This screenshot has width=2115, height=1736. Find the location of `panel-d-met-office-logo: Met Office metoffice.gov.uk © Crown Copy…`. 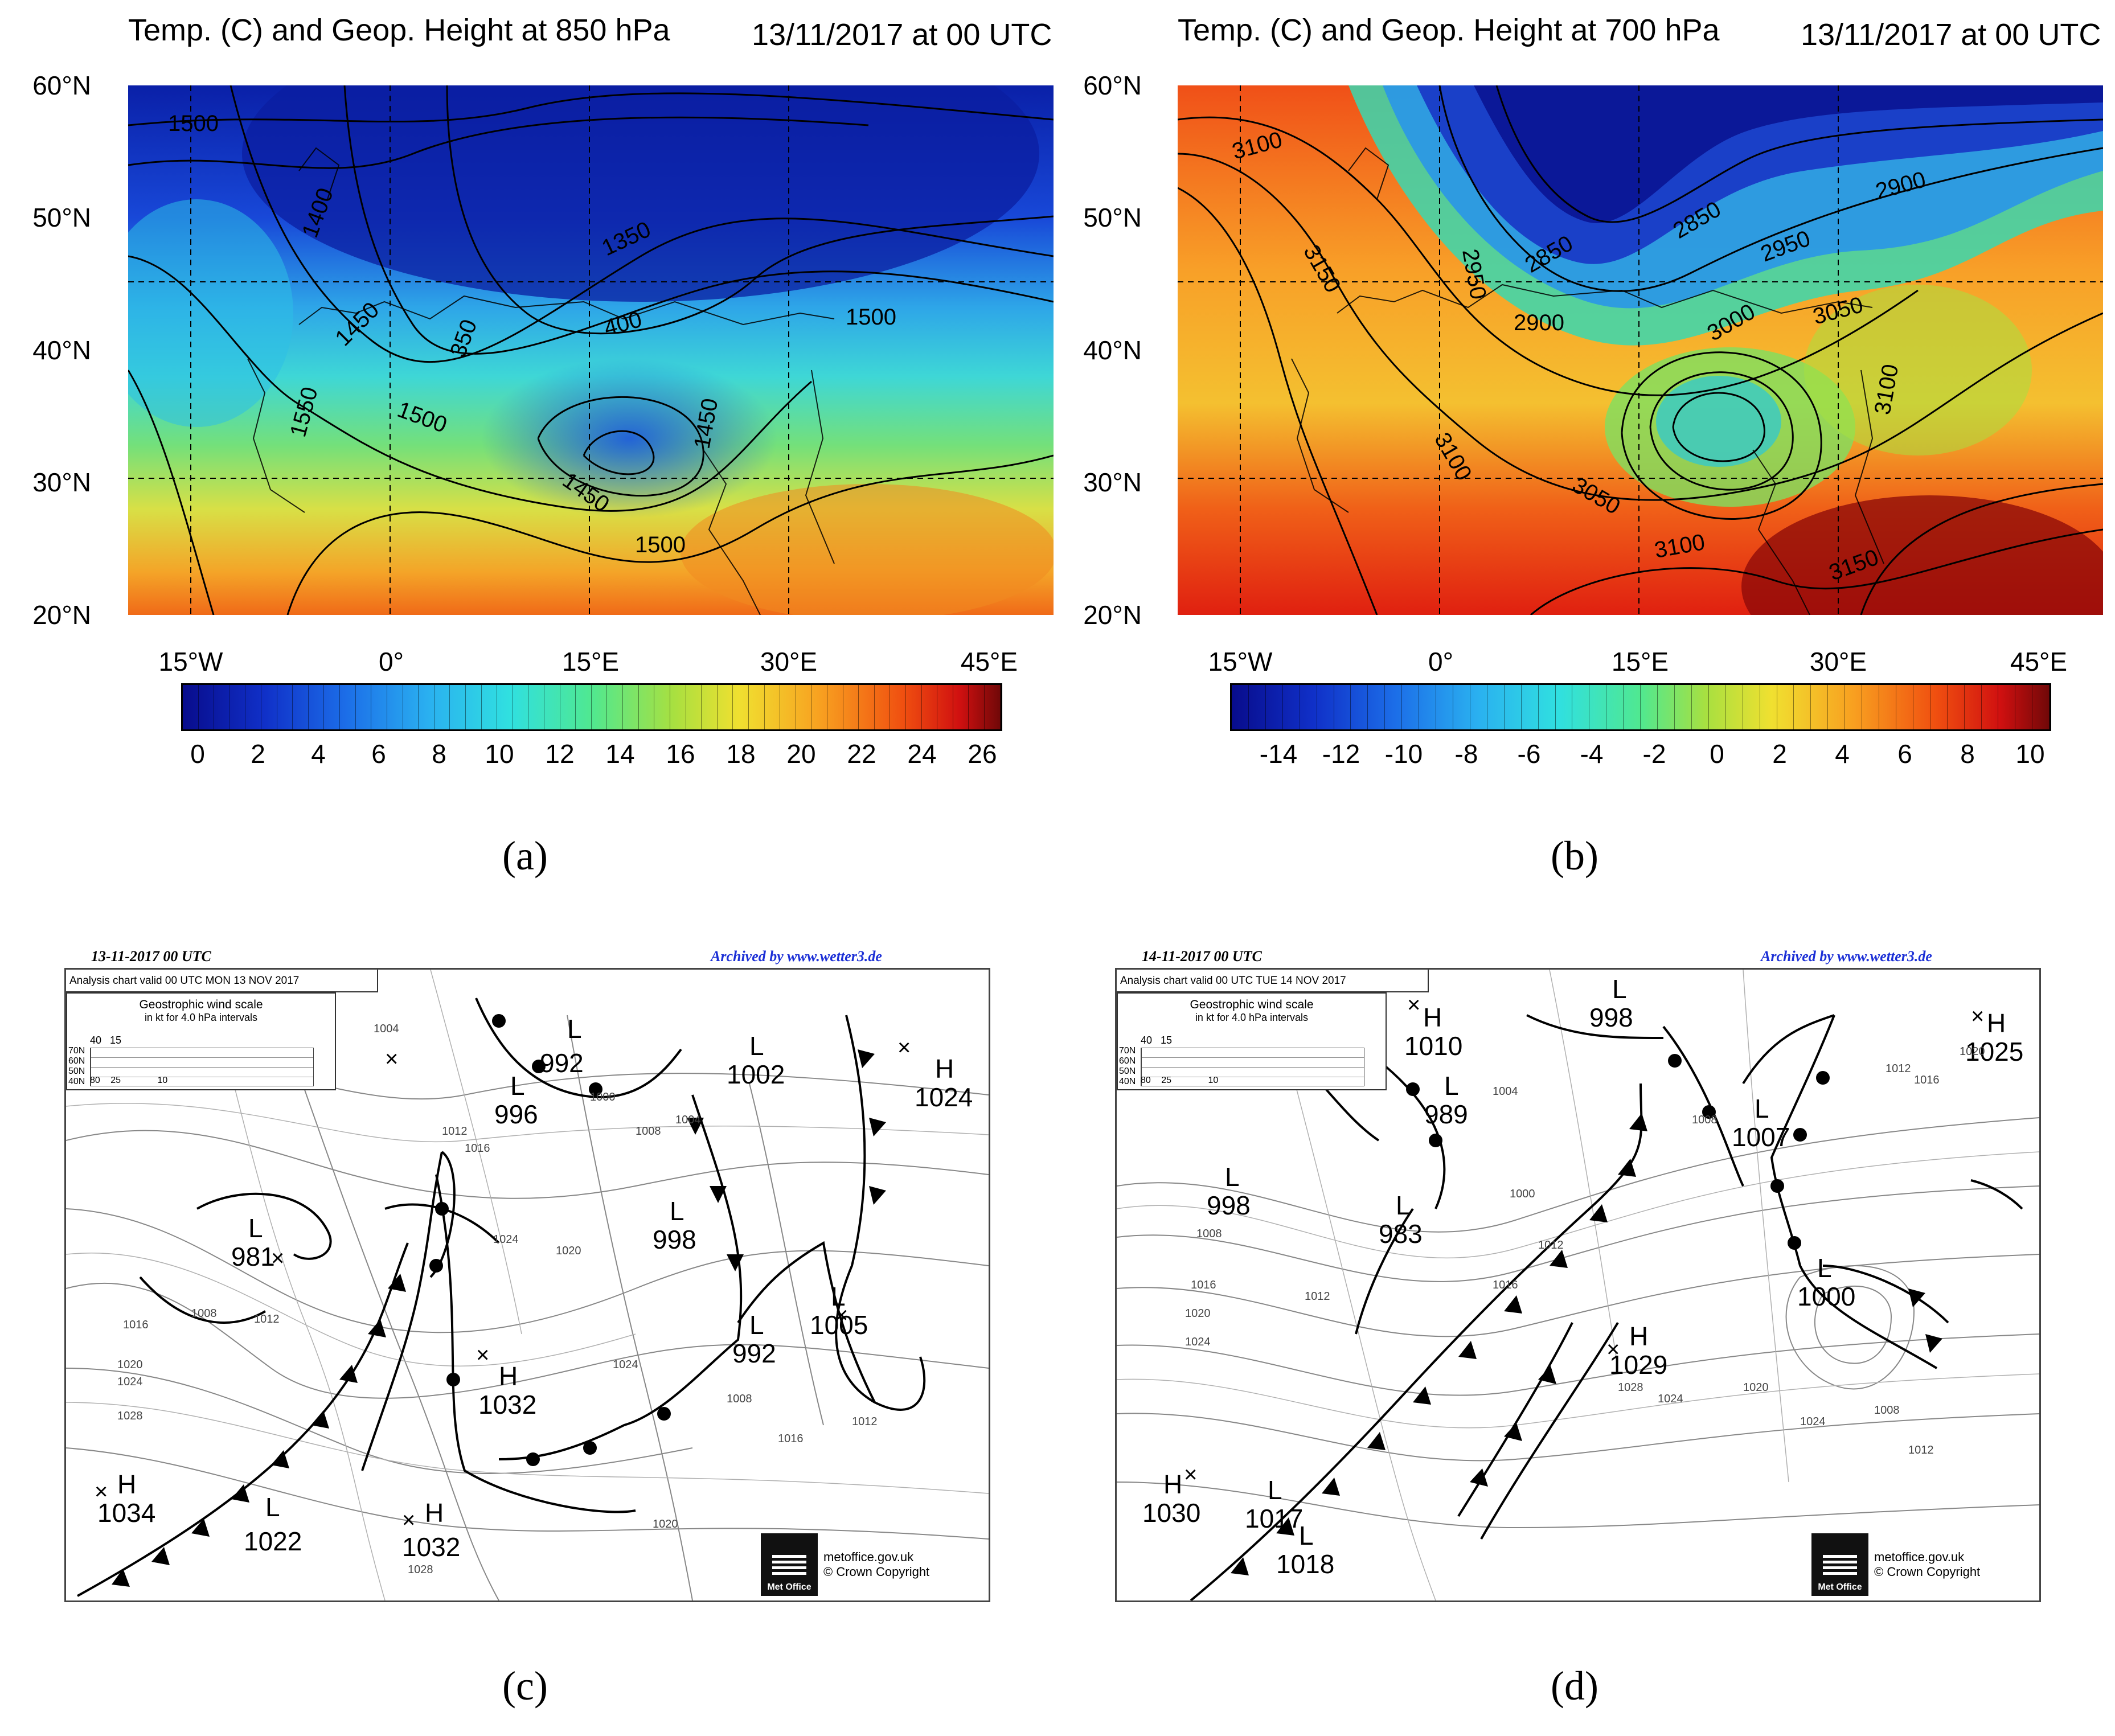

panel-d-met-office-logo: Met Office metoffice.gov.uk © Crown Copy… is located at coordinates (1895, 1565).